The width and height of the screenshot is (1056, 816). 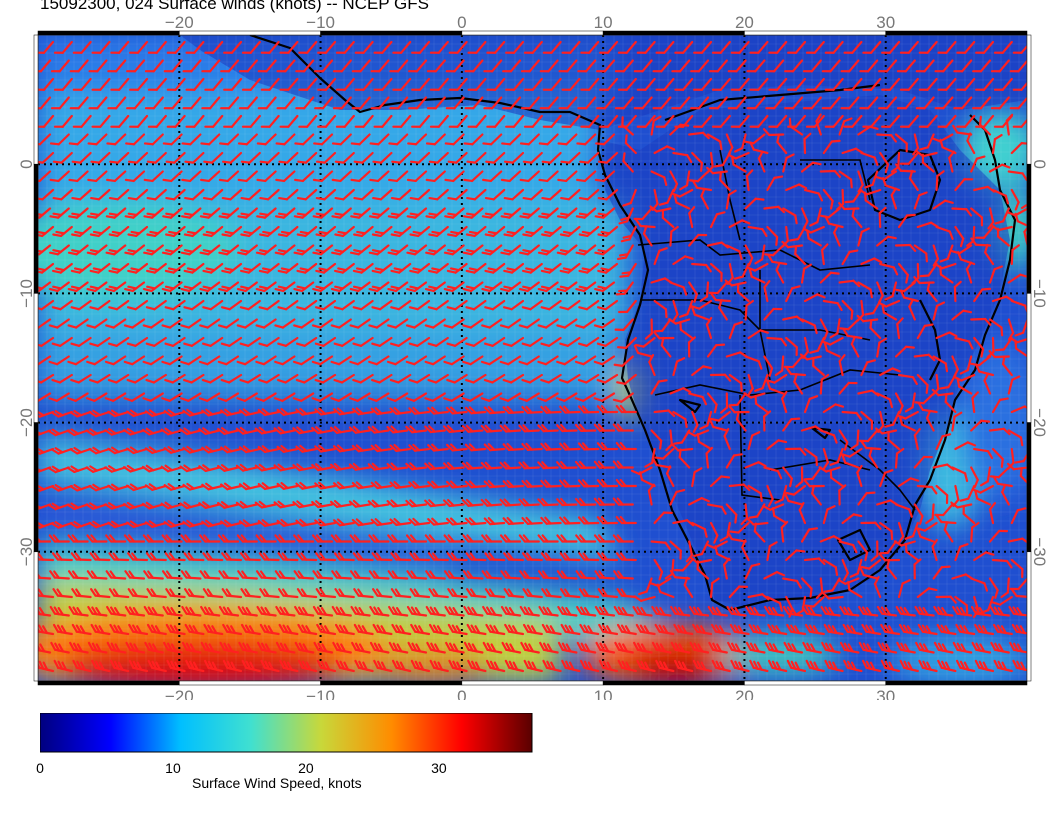 I want to click on lat-tick-label: 0, so click(x=1039, y=163).